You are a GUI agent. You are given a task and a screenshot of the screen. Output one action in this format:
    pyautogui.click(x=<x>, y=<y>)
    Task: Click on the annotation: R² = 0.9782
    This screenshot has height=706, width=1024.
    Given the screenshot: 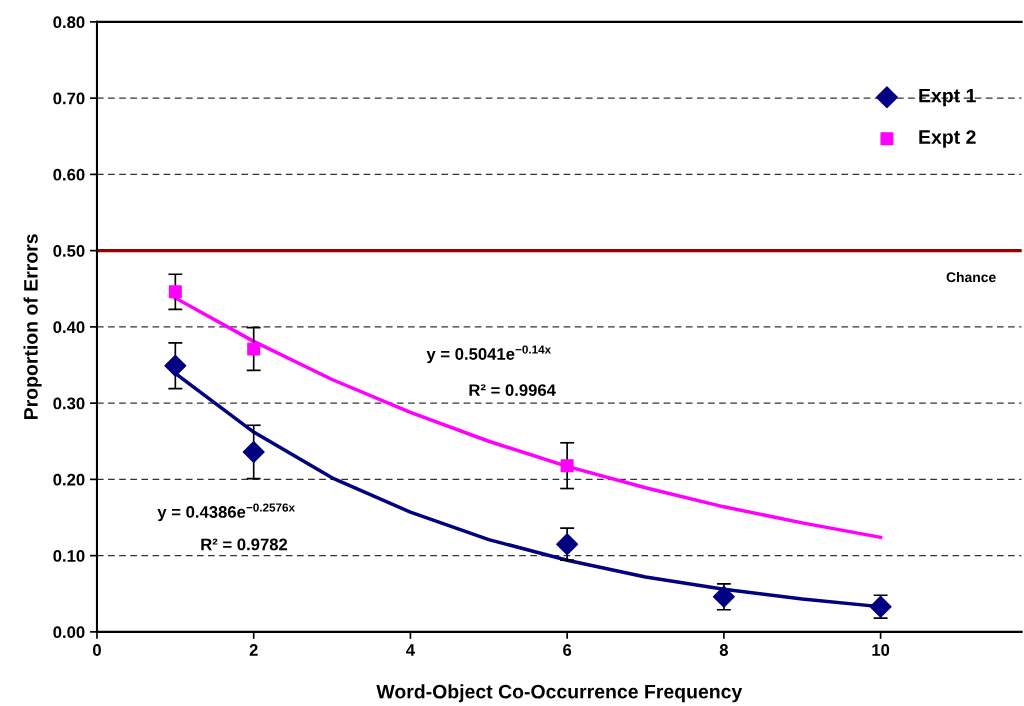 What is the action you would take?
    pyautogui.click(x=244, y=544)
    